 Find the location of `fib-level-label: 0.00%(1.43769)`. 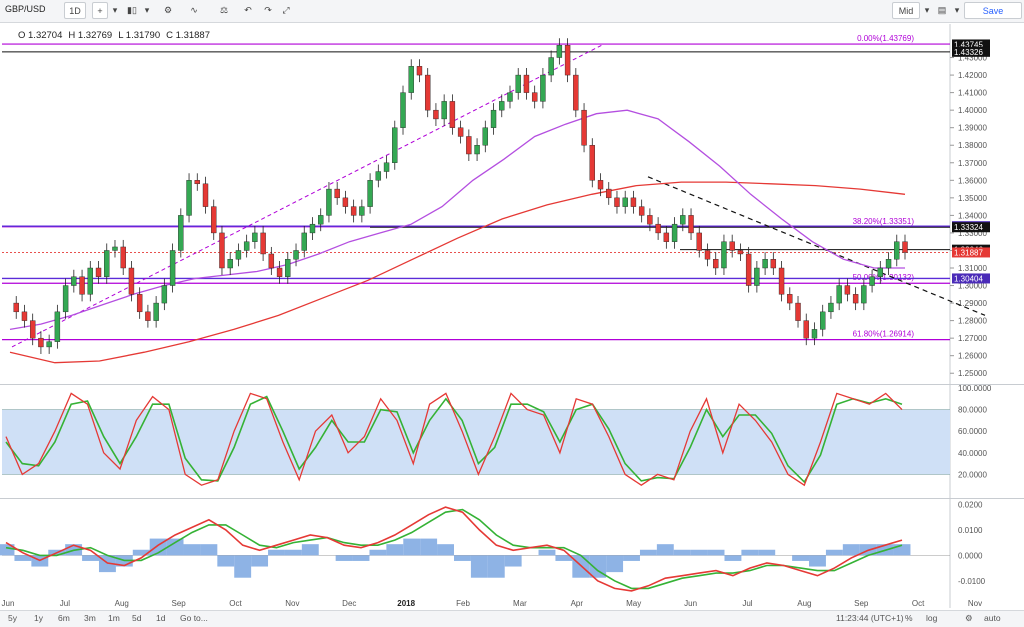

fib-level-label: 0.00%(1.43769) is located at coordinates (885, 38).